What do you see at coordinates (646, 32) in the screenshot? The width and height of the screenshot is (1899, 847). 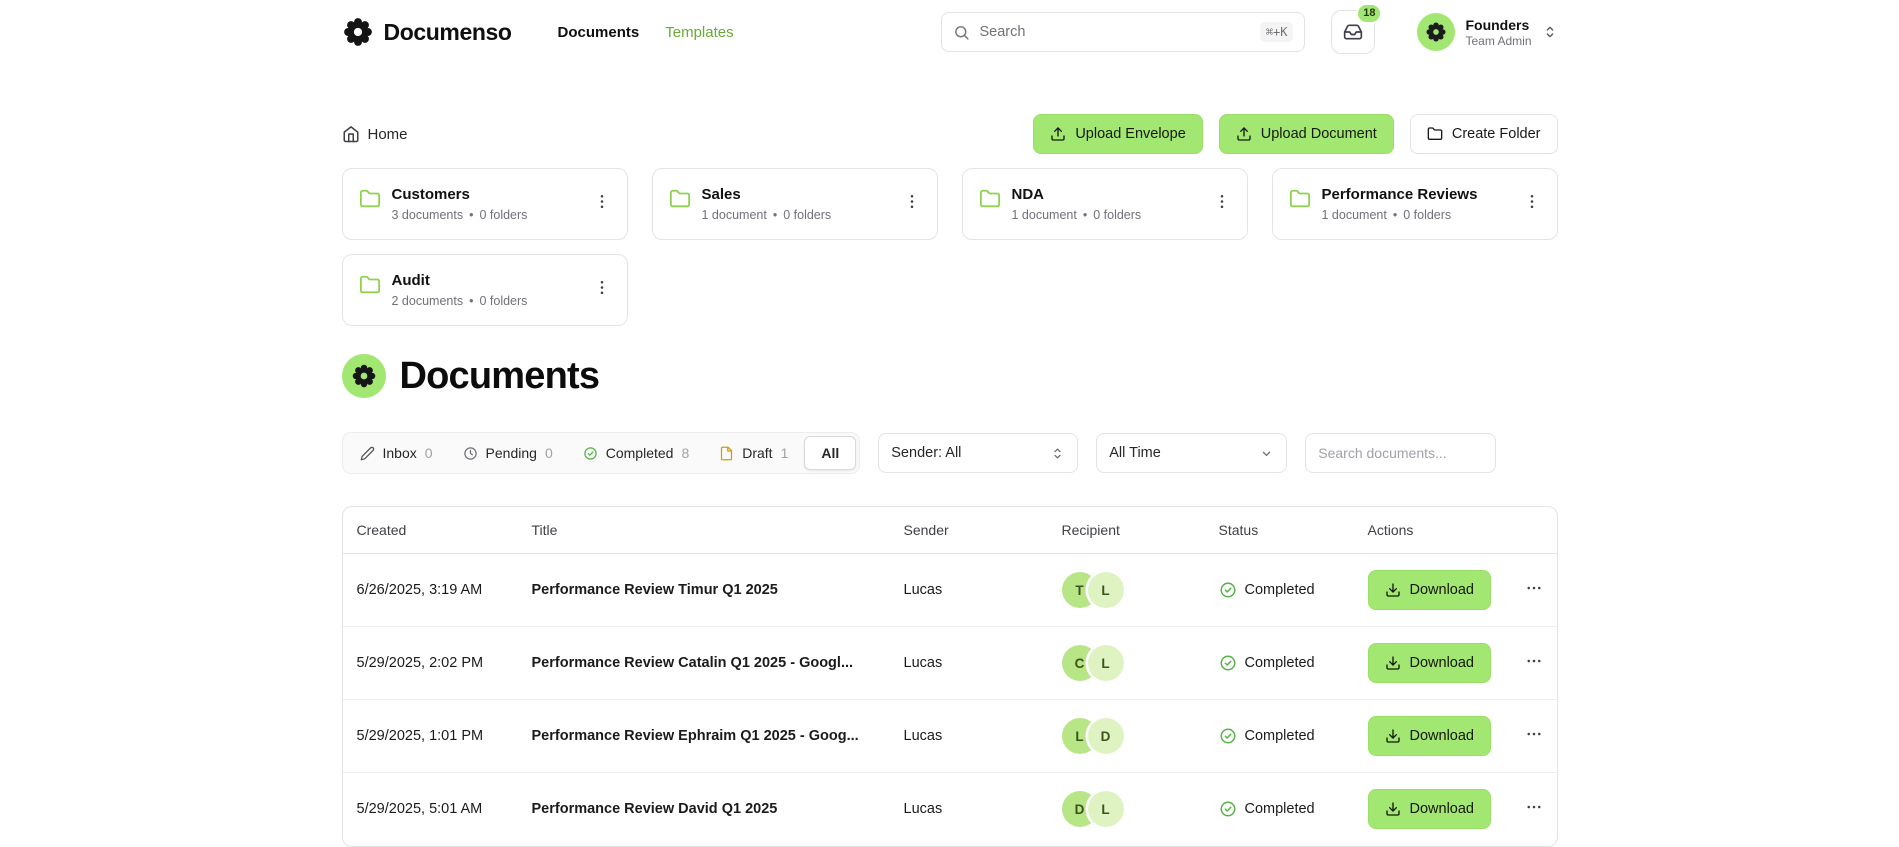 I see `main-nav: Documents Templates` at bounding box center [646, 32].